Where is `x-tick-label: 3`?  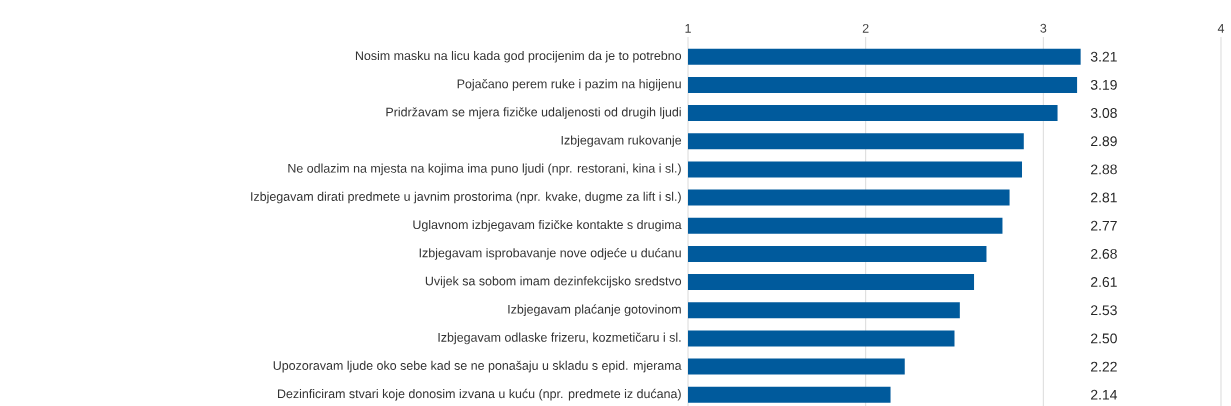 x-tick-label: 3 is located at coordinates (1043, 28).